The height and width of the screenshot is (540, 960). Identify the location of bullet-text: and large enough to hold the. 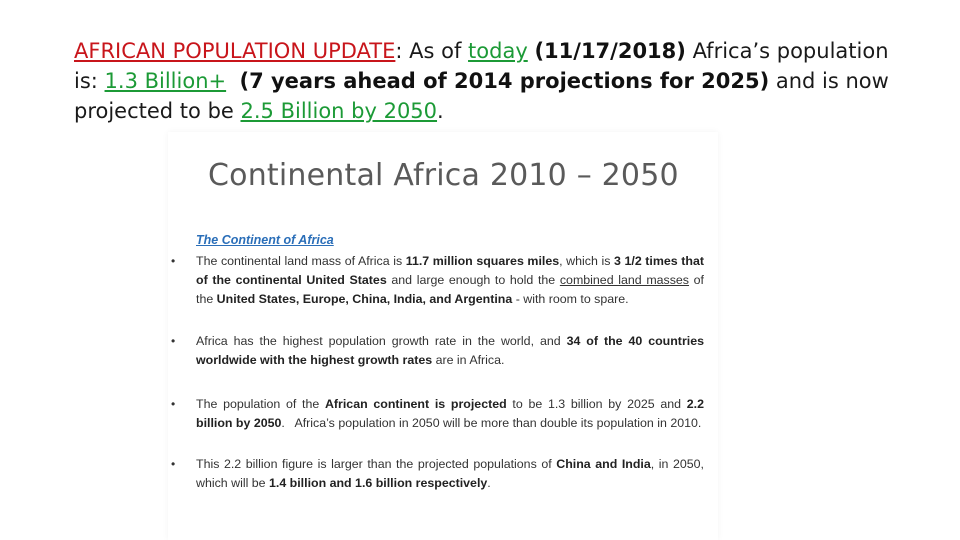
(473, 280).